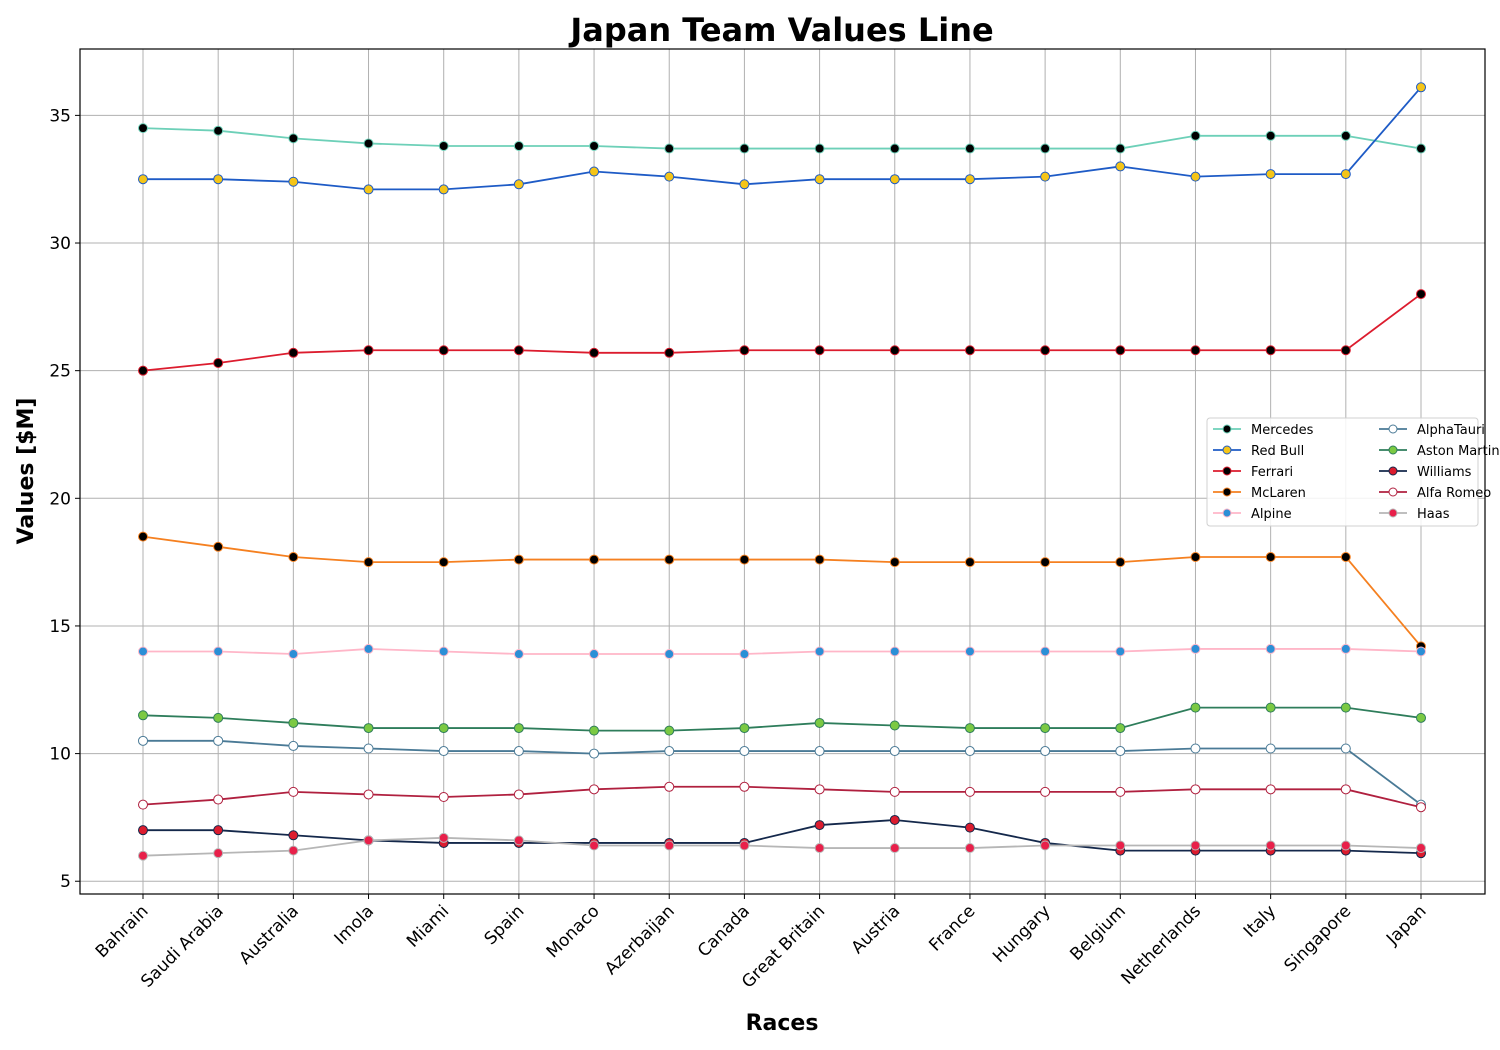 Image resolution: width=1500 pixels, height=1050 pixels. Describe the element at coordinates (782, 1023) in the screenshot. I see `x-axis-label: Races` at that location.